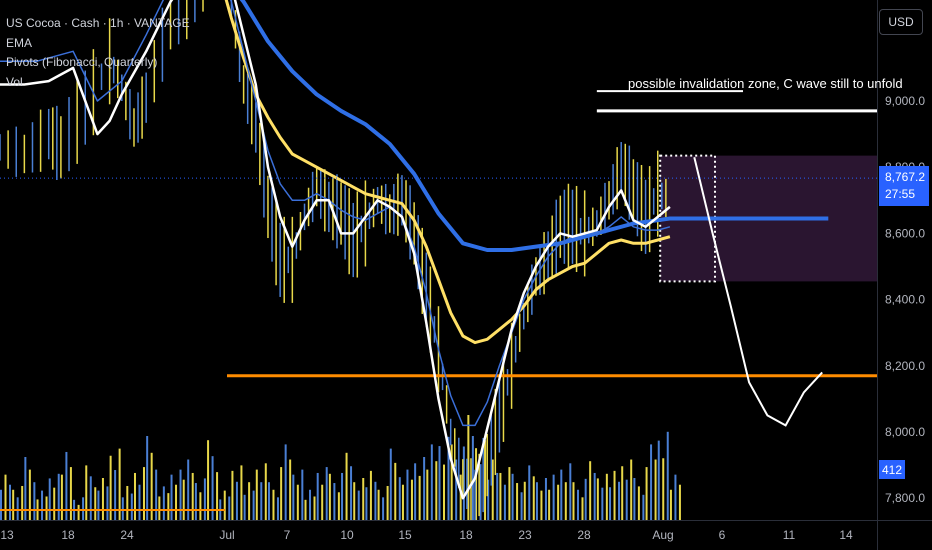 The height and width of the screenshot is (550, 932). I want to click on y-tick-label: 7,800.0, so click(905, 498).